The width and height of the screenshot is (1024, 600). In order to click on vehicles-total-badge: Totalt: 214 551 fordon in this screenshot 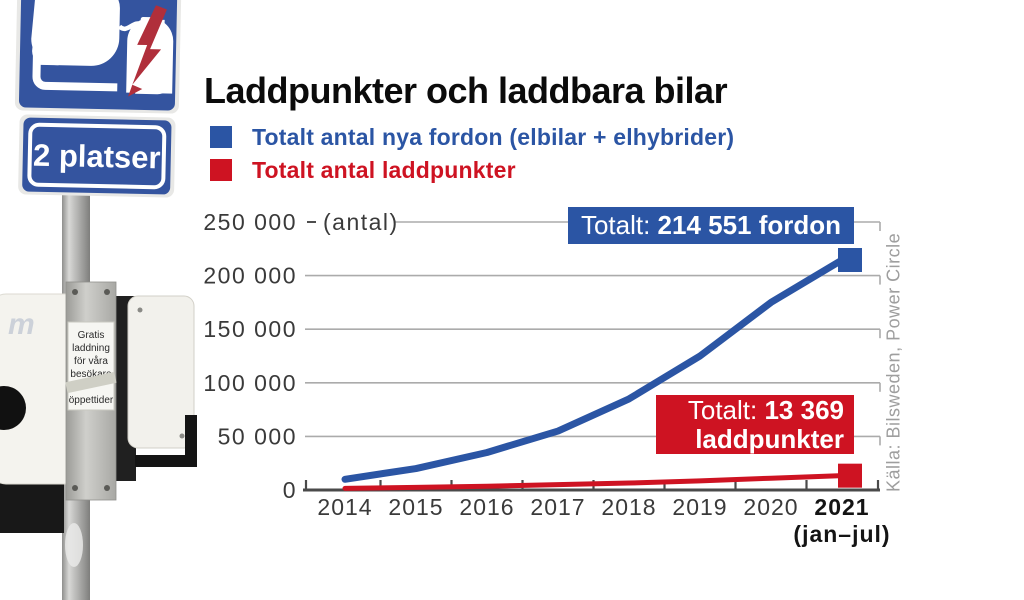, I will do `click(711, 225)`.